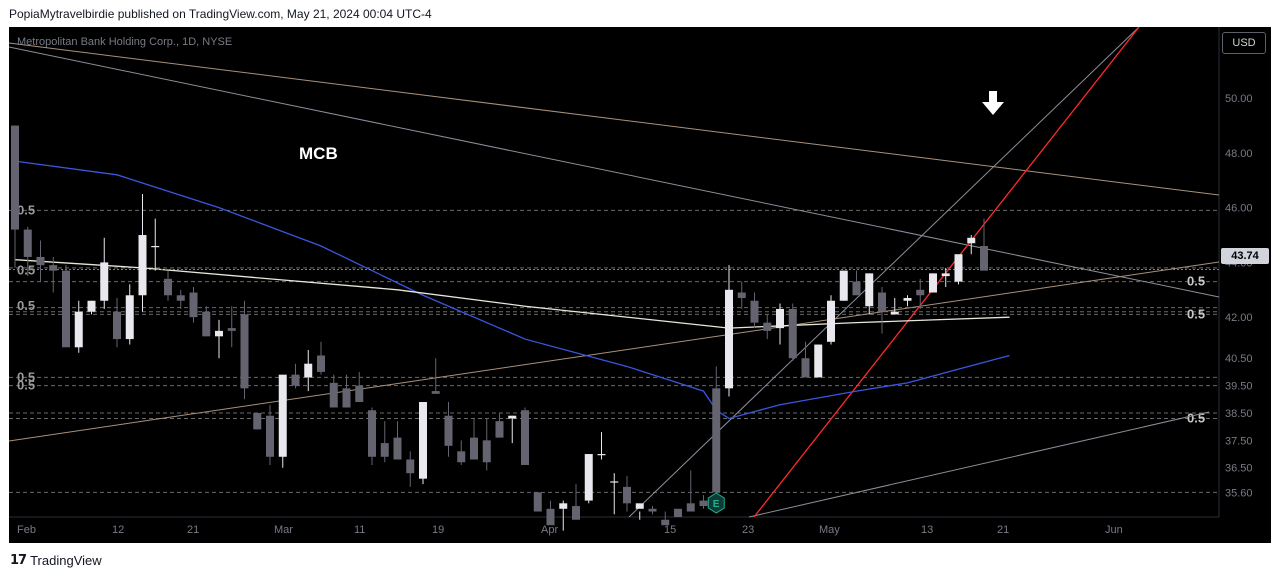 This screenshot has height=579, width=1281. What do you see at coordinates (549, 530) in the screenshot?
I see `x-tick-label: Apr` at bounding box center [549, 530].